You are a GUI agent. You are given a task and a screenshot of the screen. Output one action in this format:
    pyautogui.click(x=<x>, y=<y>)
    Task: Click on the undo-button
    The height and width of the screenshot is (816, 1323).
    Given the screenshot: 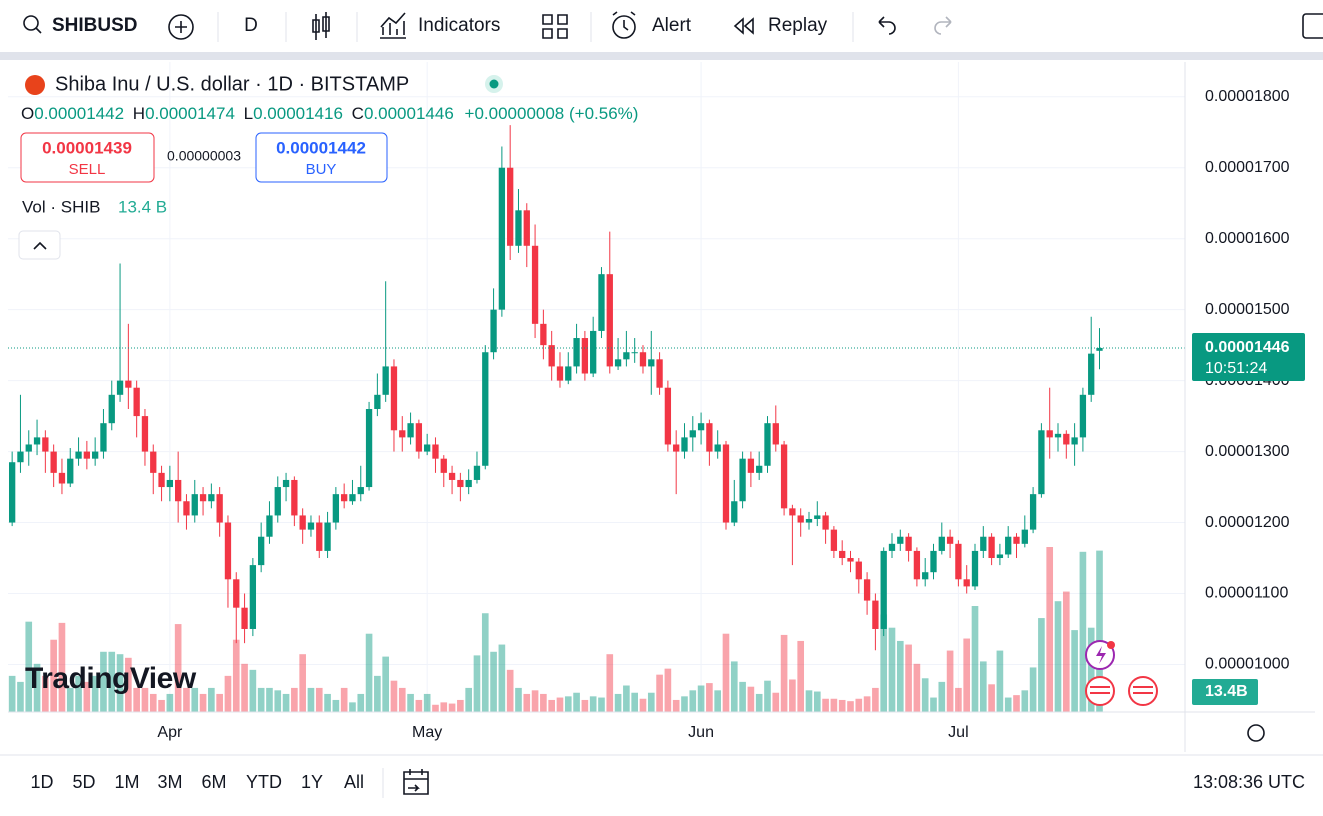 What is the action you would take?
    pyautogui.click(x=887, y=25)
    